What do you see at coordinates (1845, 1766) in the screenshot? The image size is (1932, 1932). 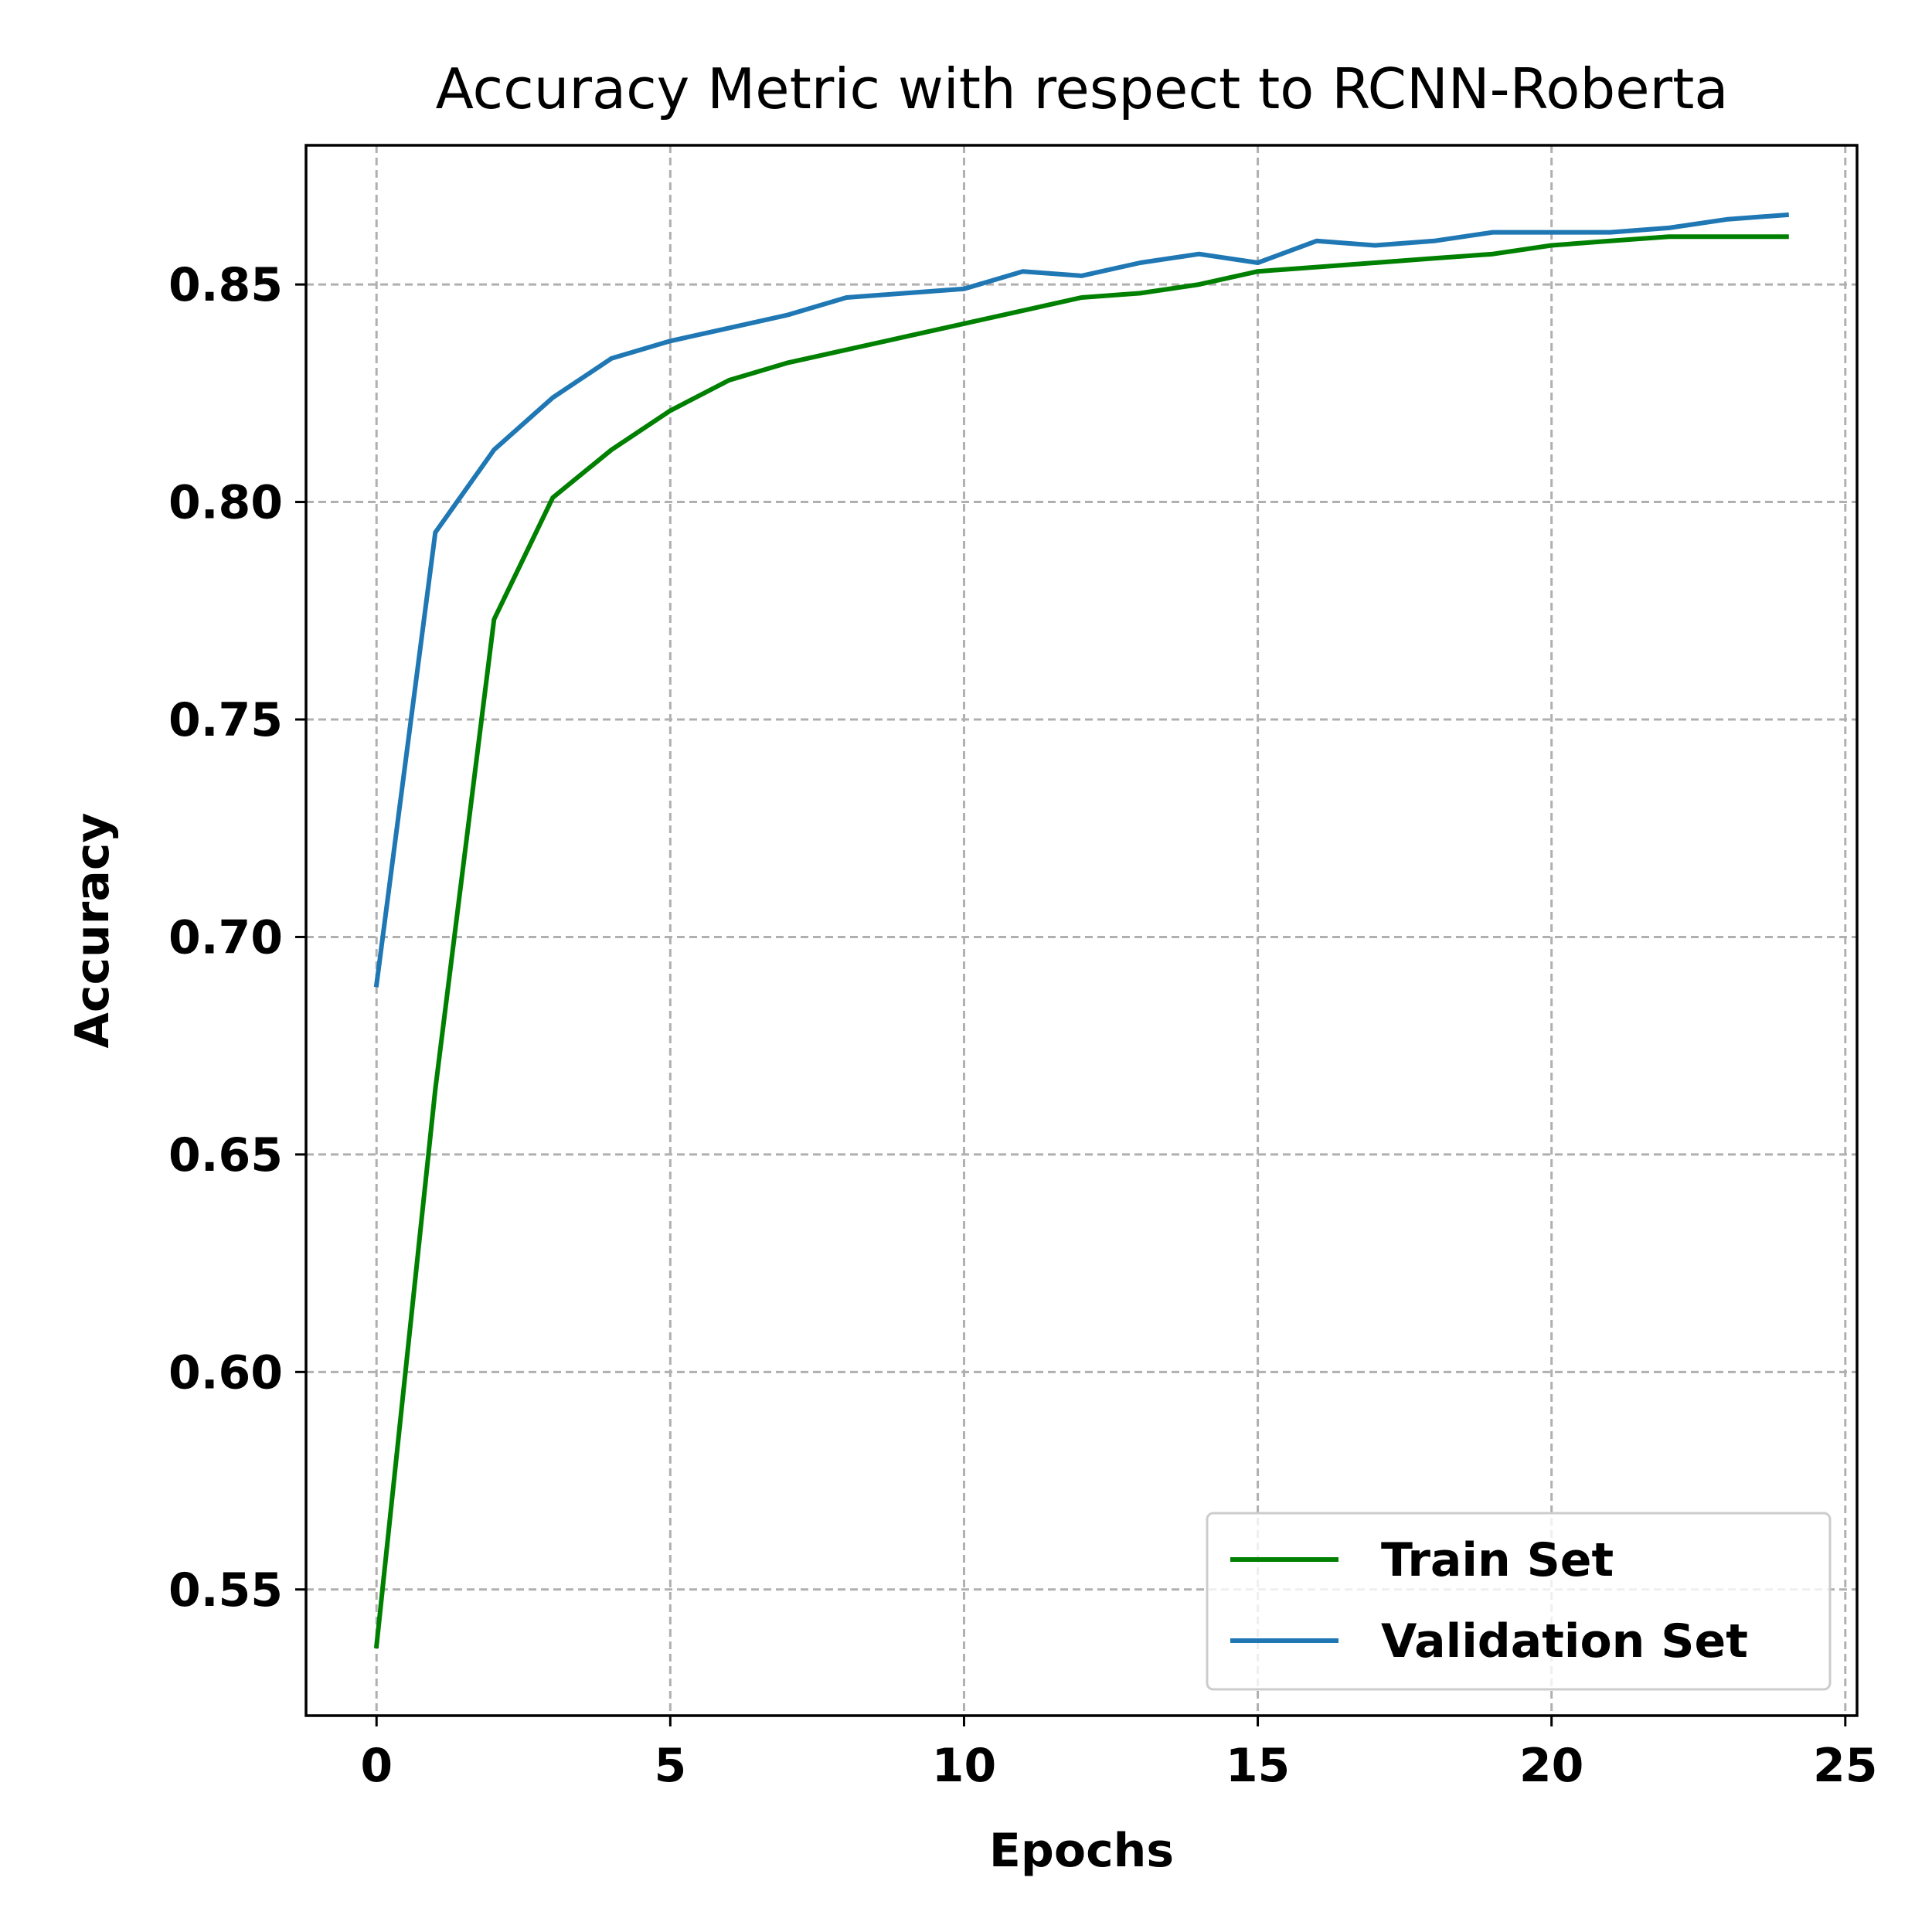 I see `x-tick-label: 25` at bounding box center [1845, 1766].